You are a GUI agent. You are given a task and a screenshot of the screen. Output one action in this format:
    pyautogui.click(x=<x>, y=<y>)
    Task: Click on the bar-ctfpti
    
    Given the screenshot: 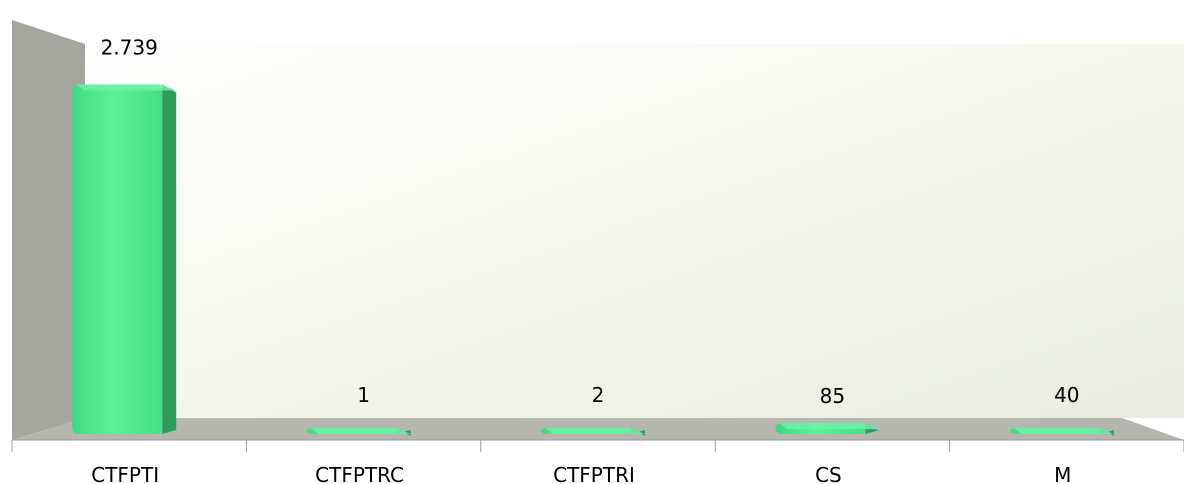 What is the action you would take?
    pyautogui.click(x=124, y=259)
    